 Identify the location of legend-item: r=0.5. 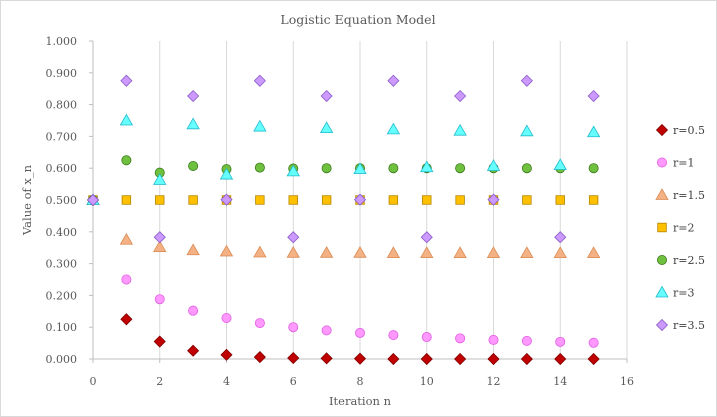
(680, 130).